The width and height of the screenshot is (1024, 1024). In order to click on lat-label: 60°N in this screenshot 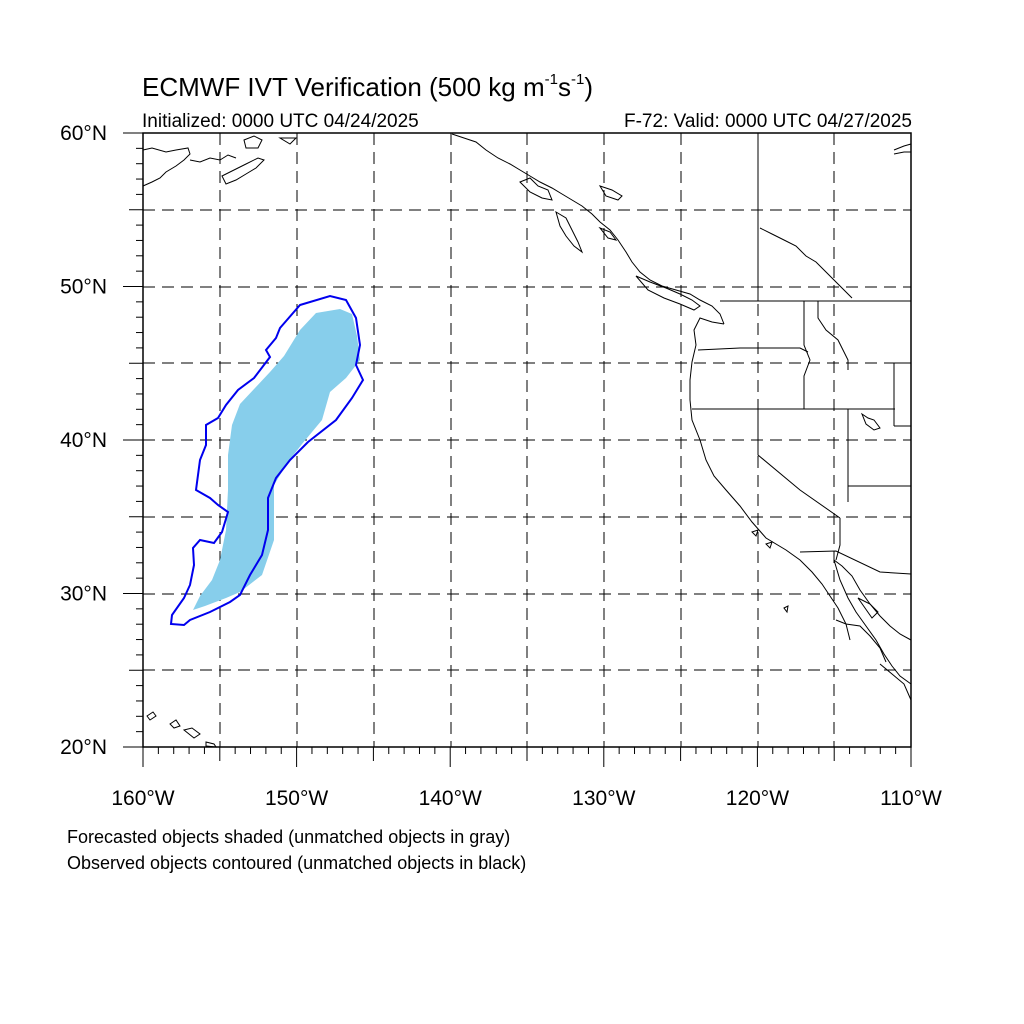, I will do `click(83, 133)`.